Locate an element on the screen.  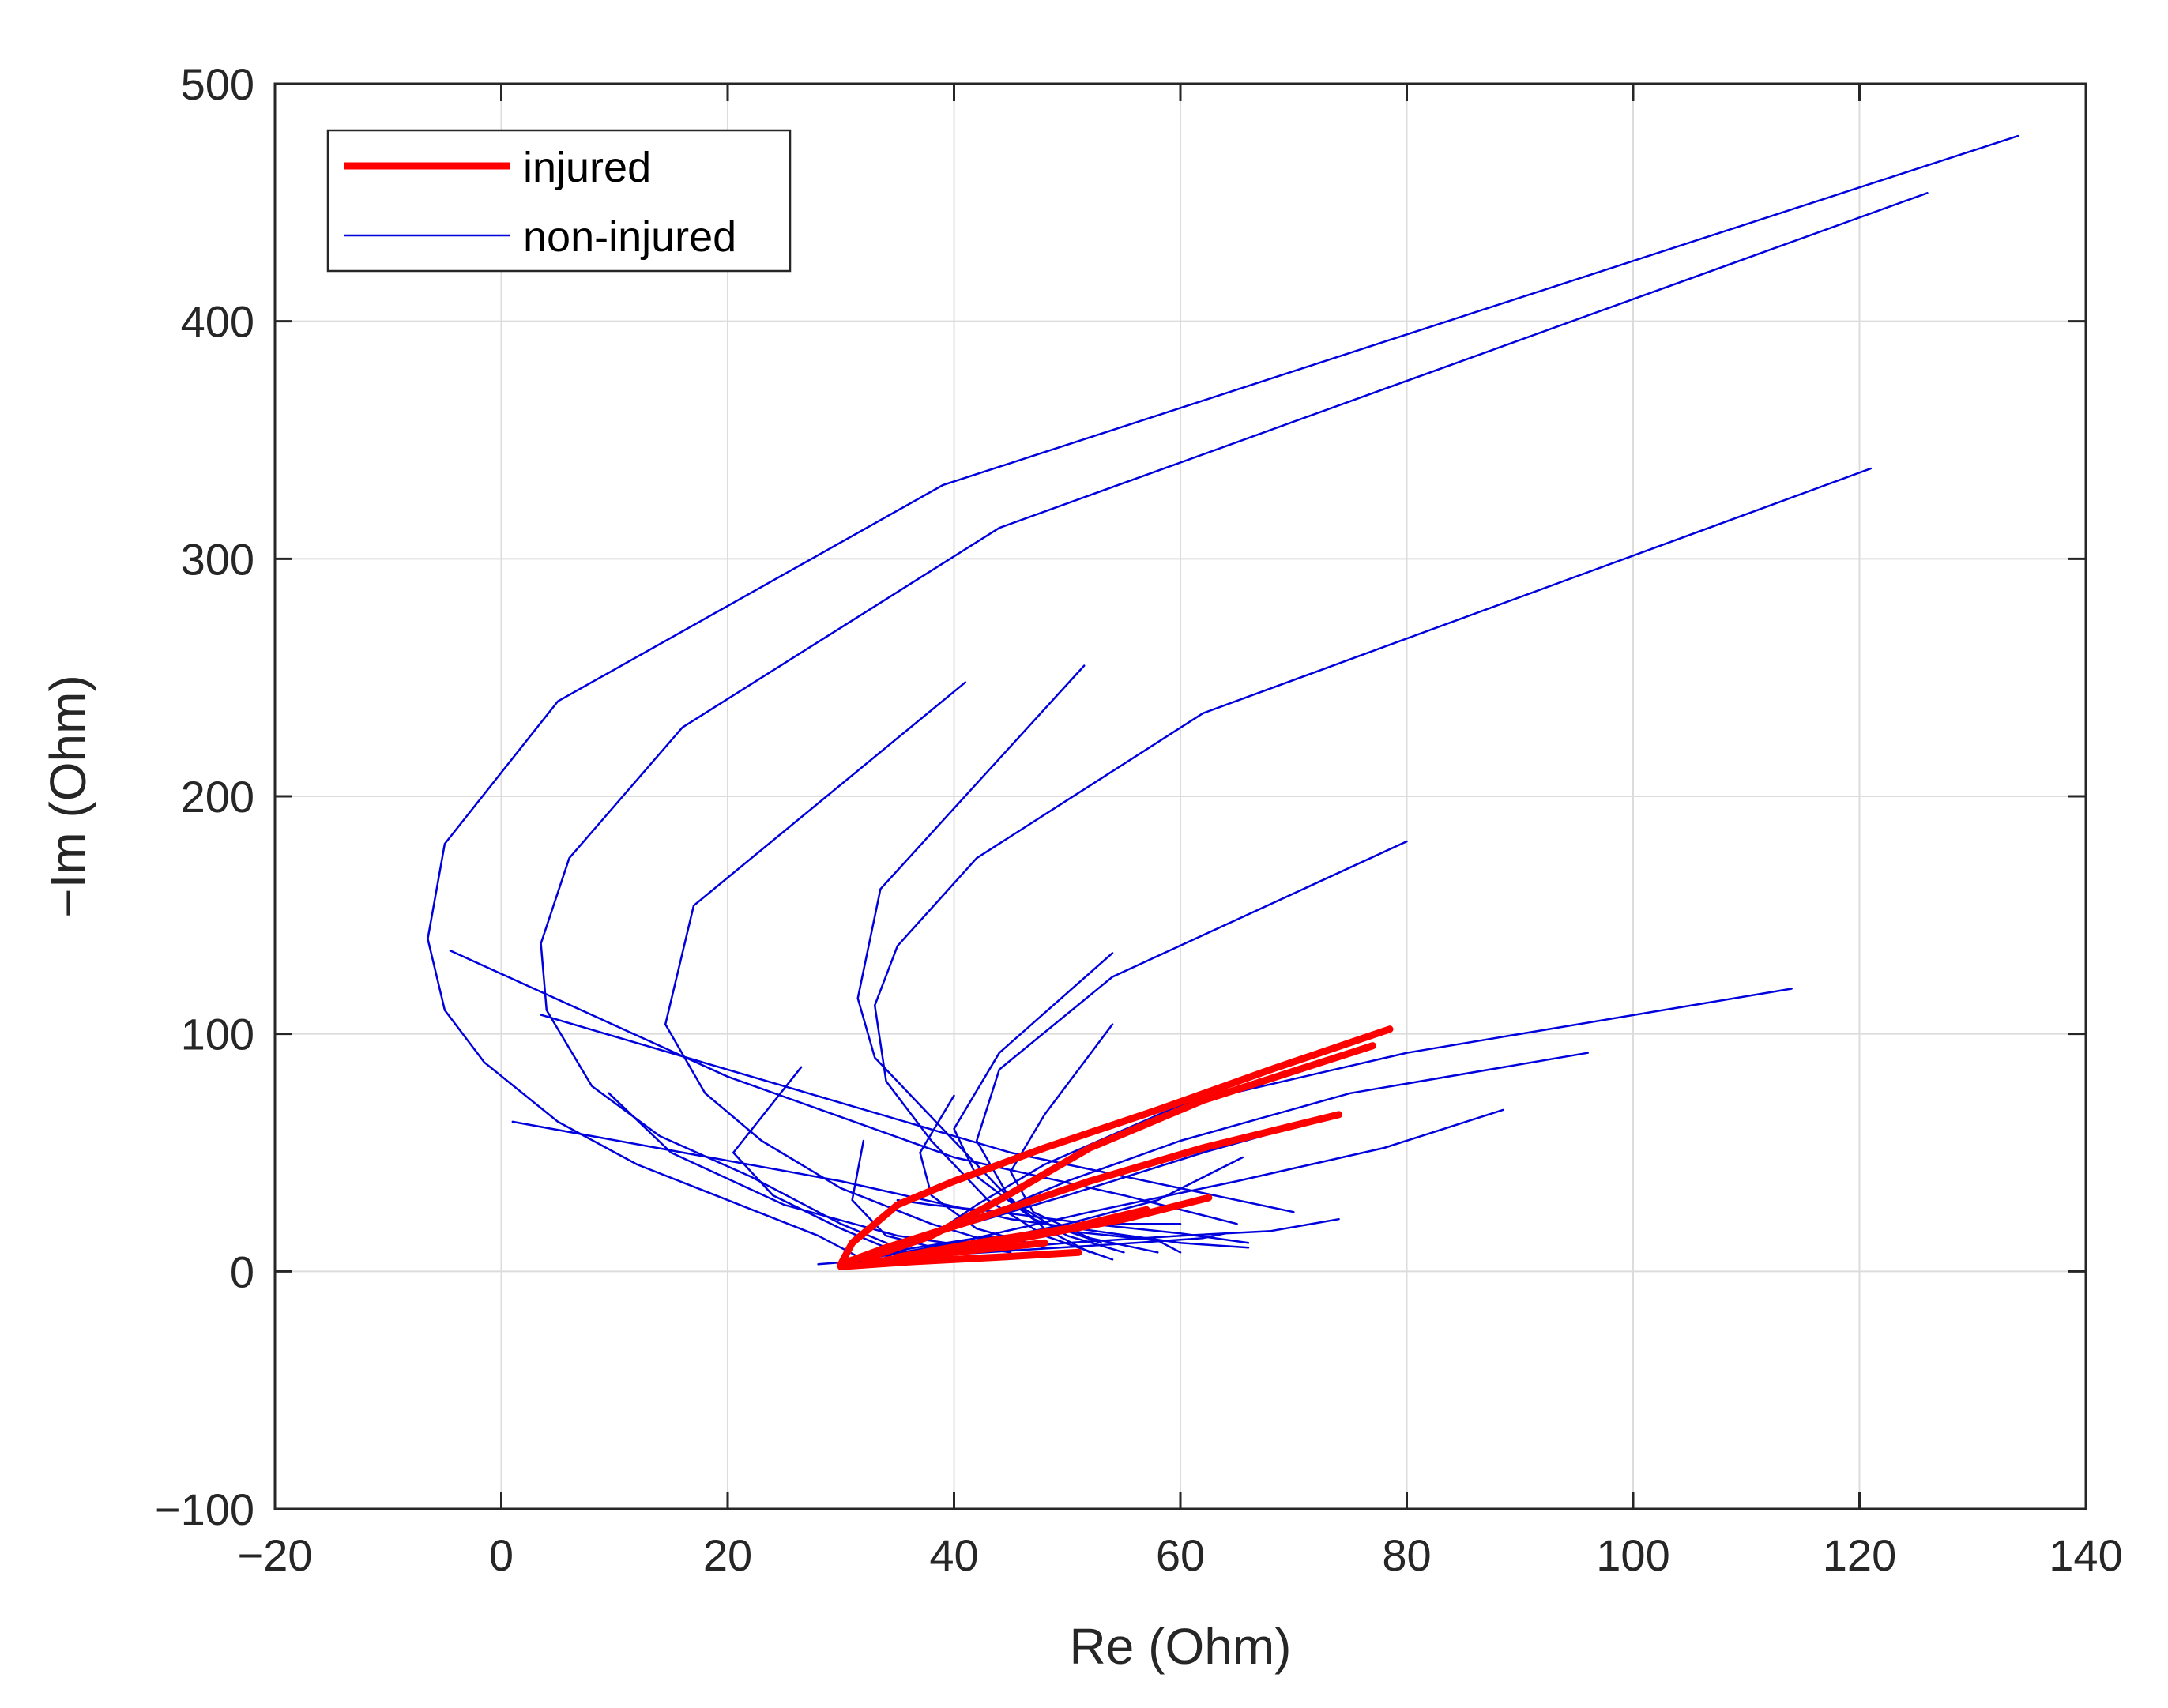
y-tick-label: 300 is located at coordinates (217, 559).